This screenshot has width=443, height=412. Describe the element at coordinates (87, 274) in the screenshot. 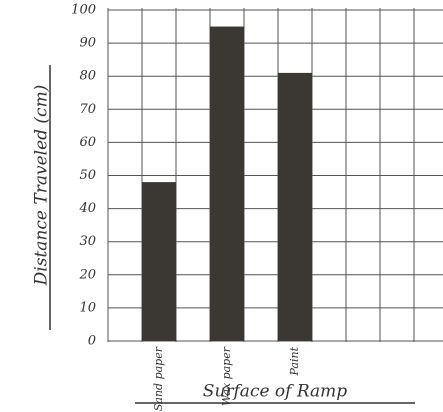

I see `y-tick-label: 20` at that location.